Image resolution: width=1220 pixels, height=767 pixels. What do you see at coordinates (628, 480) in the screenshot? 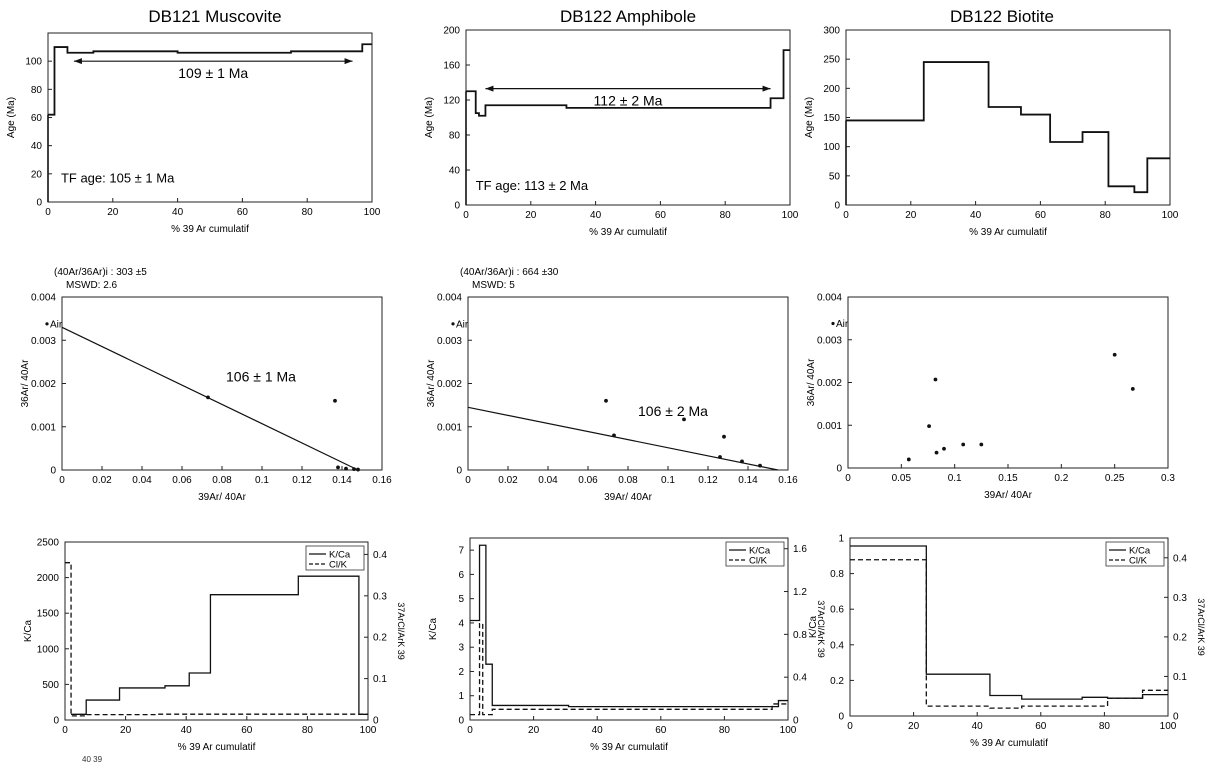
I see `p5-x-tick-label: 0.08` at bounding box center [628, 480].